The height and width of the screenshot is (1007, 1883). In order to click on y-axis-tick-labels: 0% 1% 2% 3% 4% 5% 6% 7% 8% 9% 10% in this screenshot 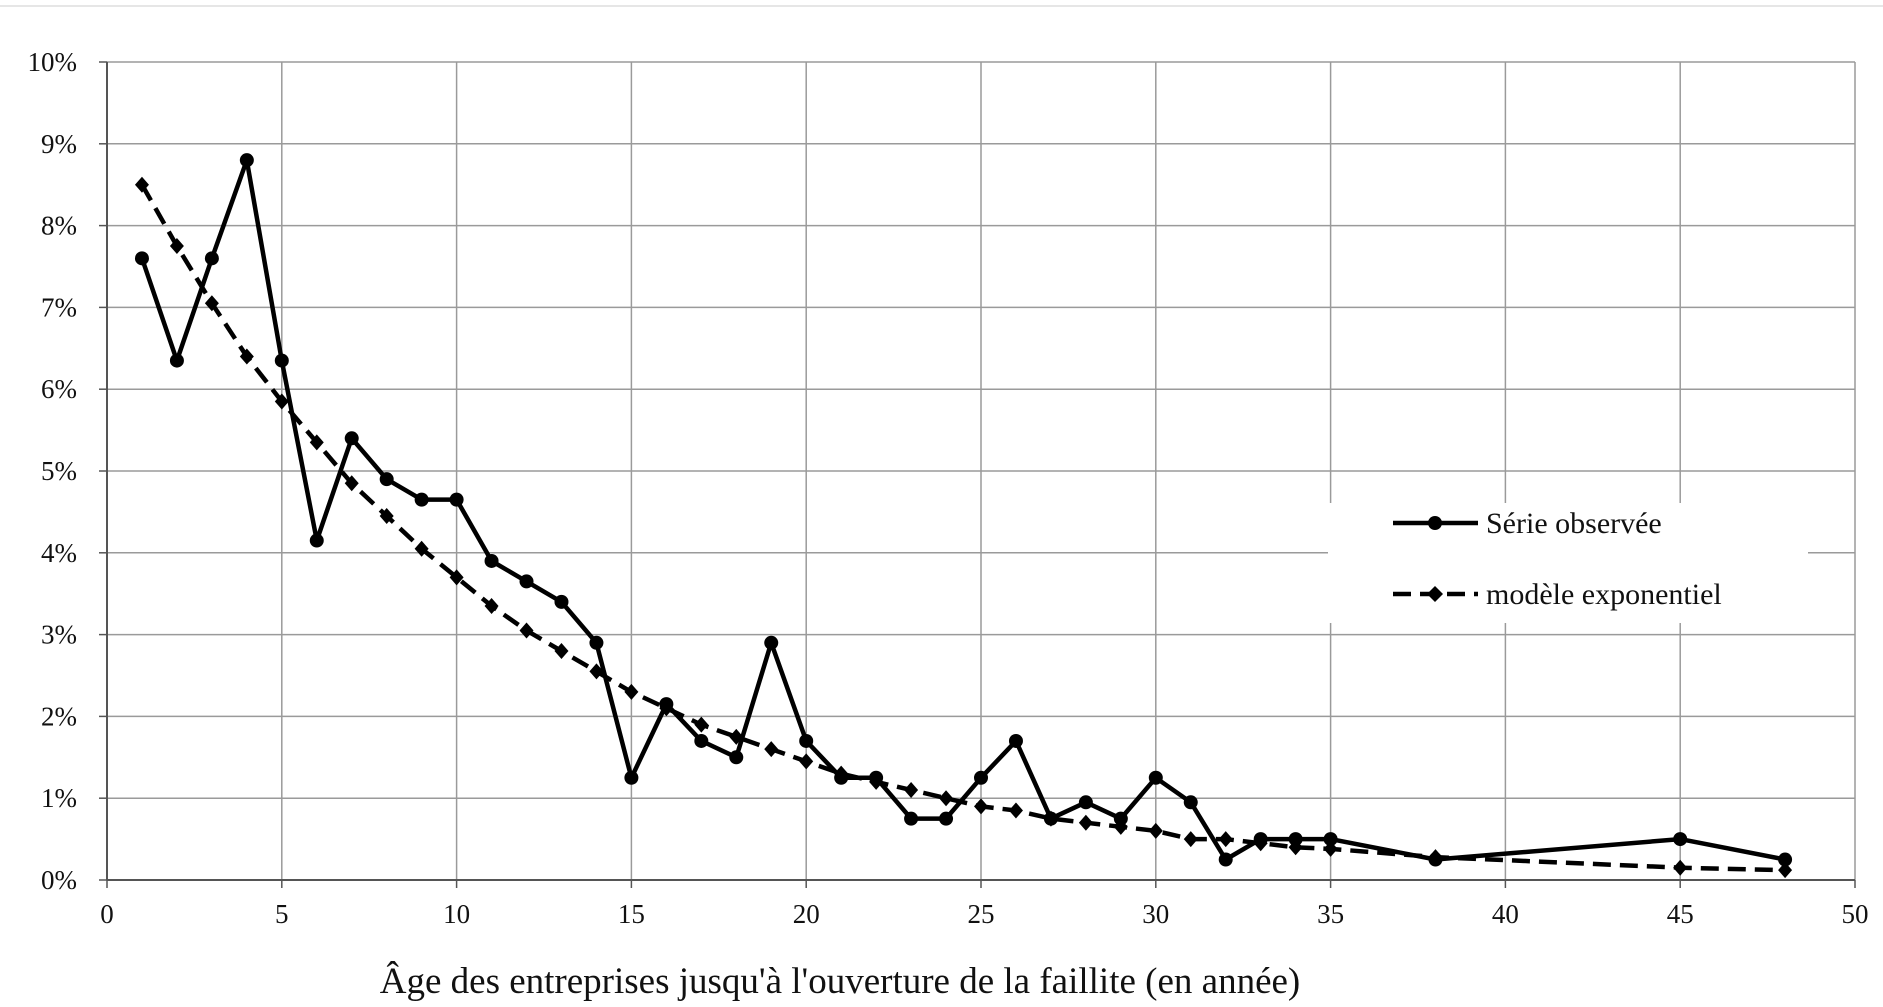, I will do `click(53, 471)`.